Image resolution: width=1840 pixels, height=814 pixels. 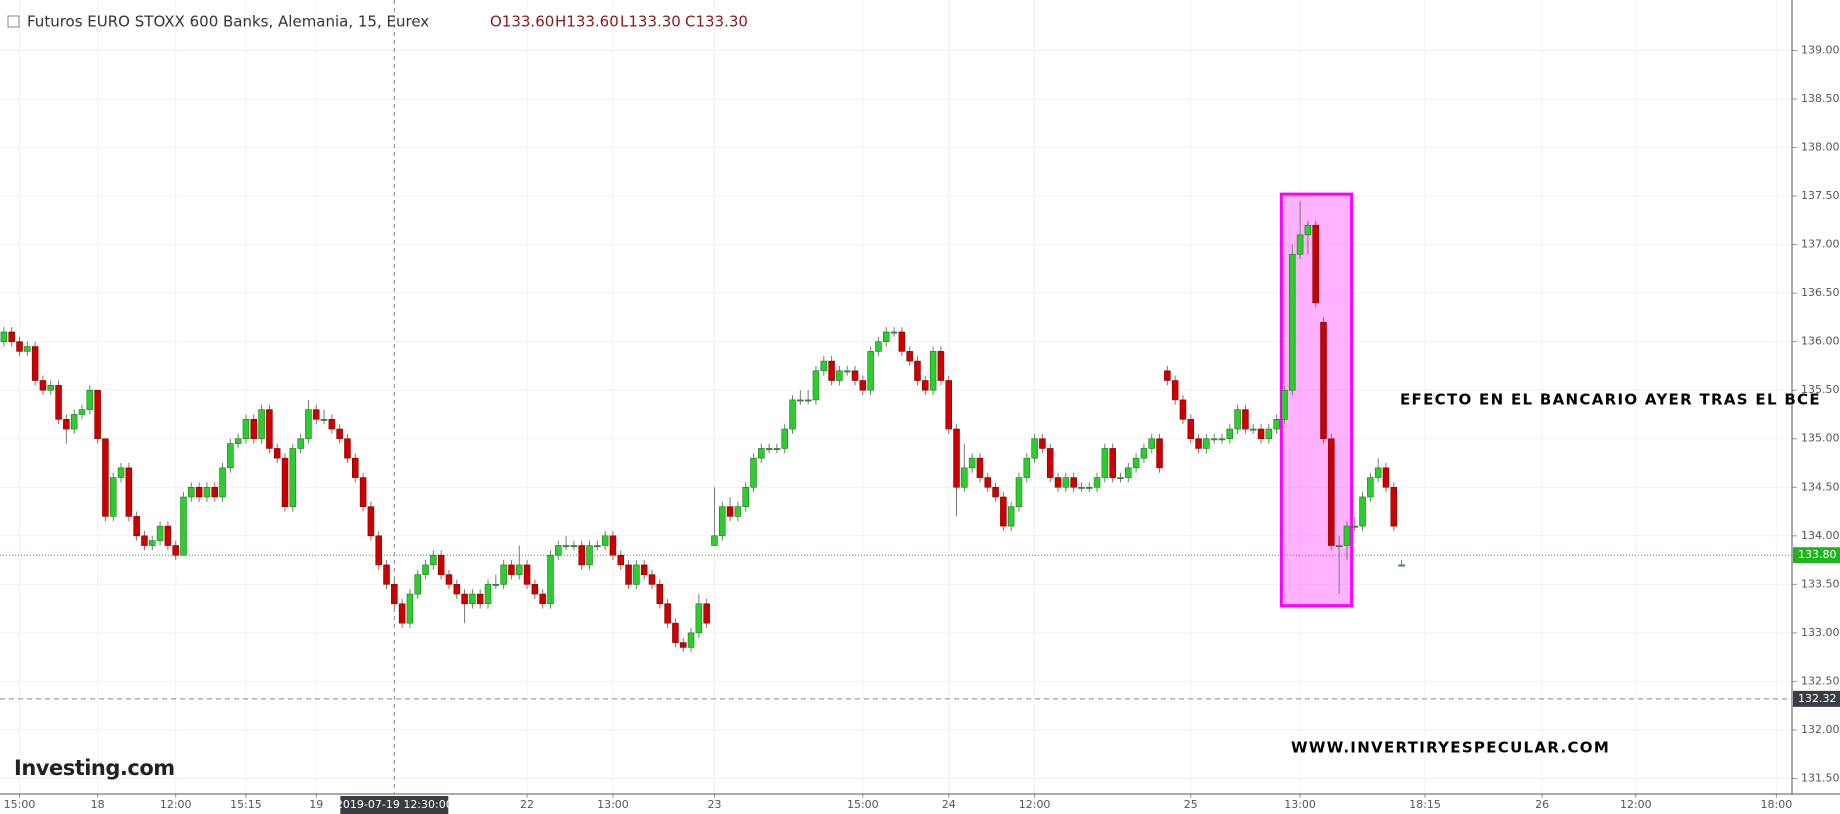 I want to click on ohlc-value: L133.30, so click(x=650, y=22).